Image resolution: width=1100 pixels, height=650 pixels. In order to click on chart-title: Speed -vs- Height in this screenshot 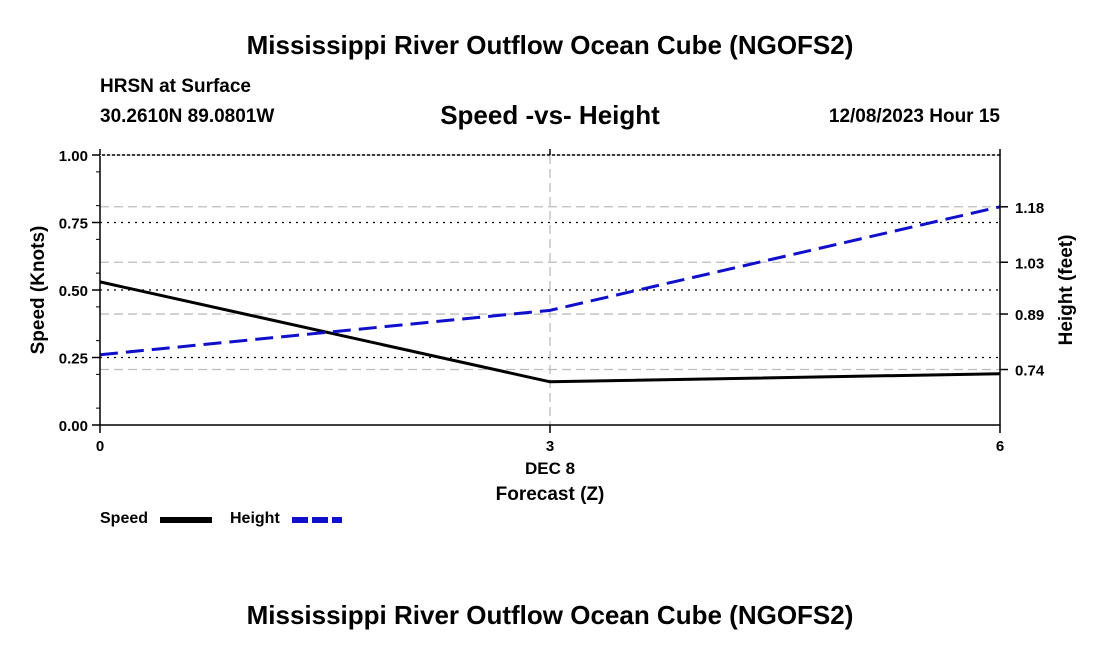, I will do `click(550, 115)`.